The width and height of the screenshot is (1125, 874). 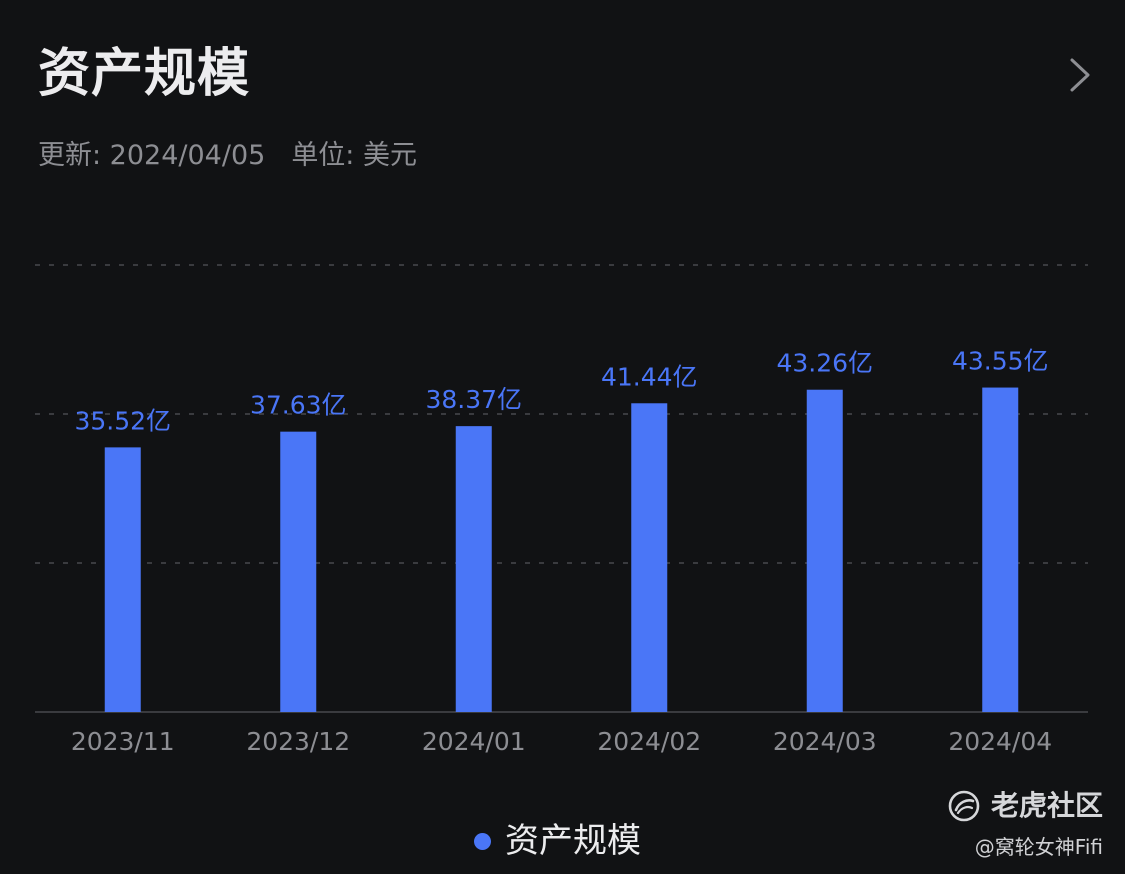 What do you see at coordinates (824, 363) in the screenshot?
I see `value-label: 43.26亿` at bounding box center [824, 363].